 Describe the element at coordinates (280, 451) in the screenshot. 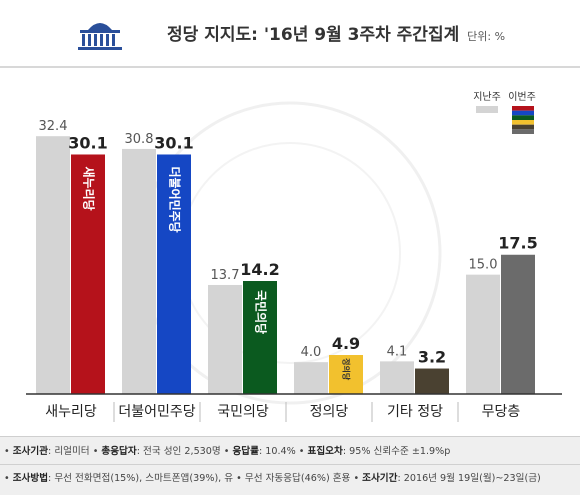

I see `response-rate: 10.4%` at that location.